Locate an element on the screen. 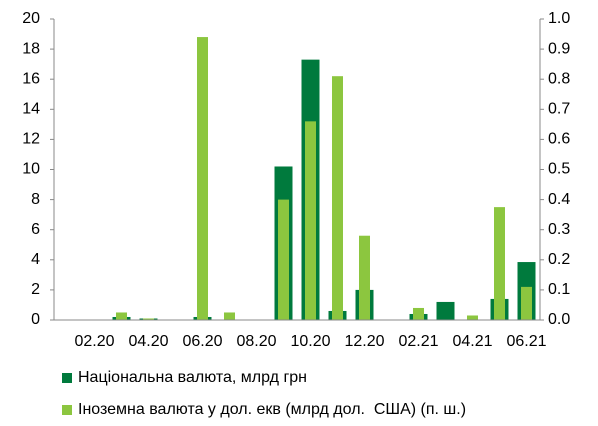 The width and height of the screenshot is (598, 426). y-tick-label: 16 is located at coordinates (31, 78).